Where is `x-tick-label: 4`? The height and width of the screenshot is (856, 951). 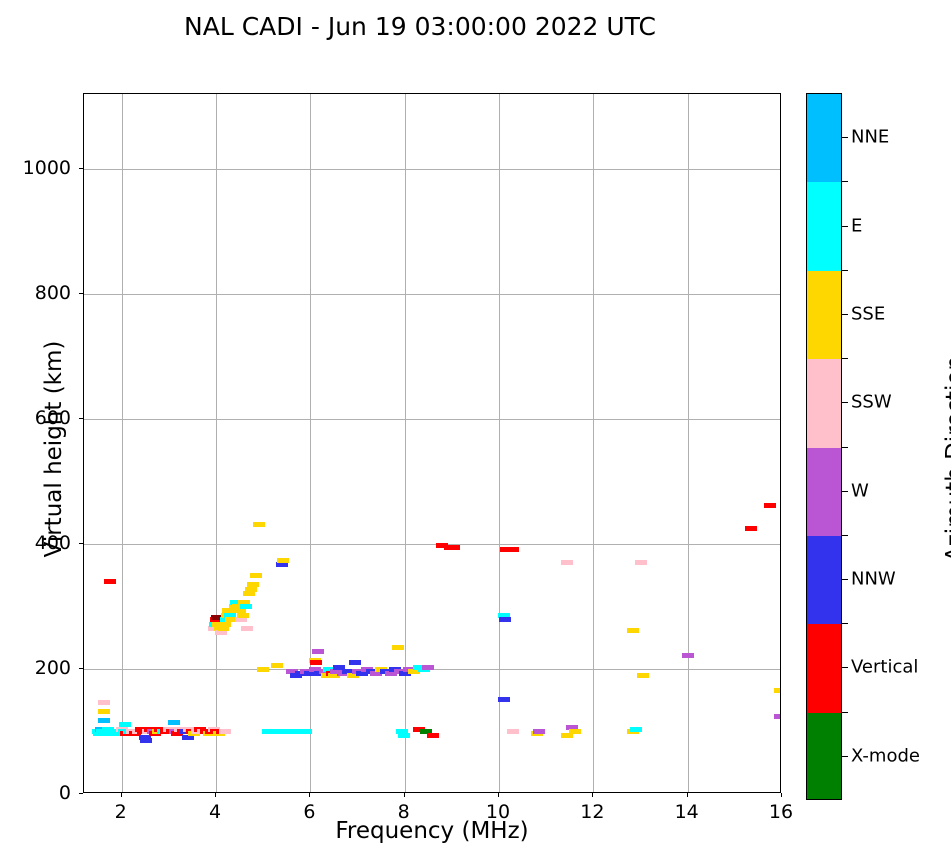 x-tick-label: 4 is located at coordinates (215, 812).